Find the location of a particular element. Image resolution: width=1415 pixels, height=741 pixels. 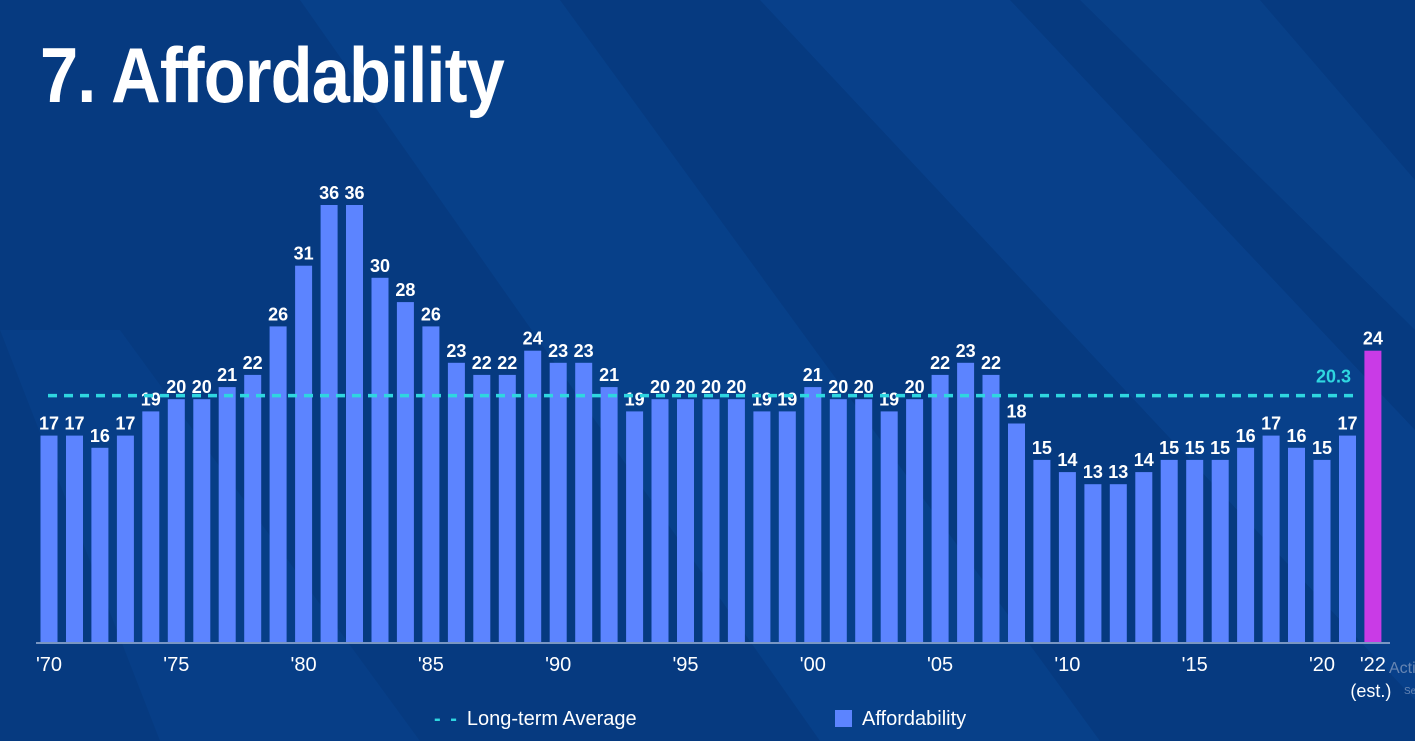

bar-1975 is located at coordinates (176, 520).